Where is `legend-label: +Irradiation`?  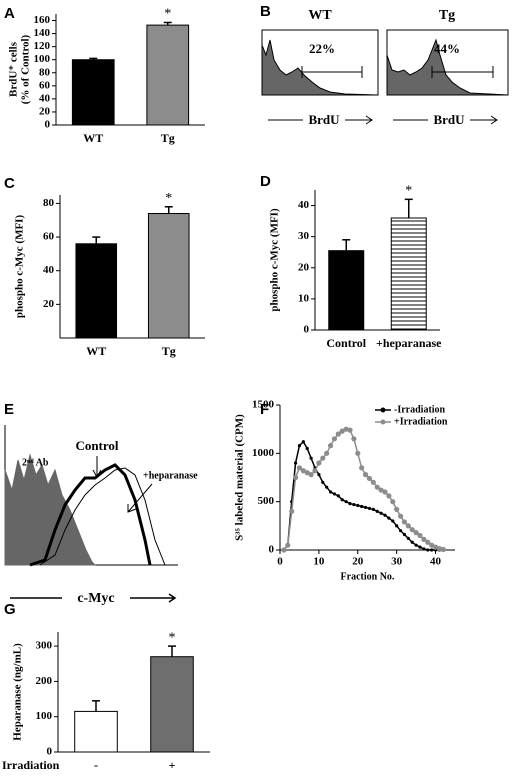
legend-label: +Irradiation is located at coordinates (421, 421).